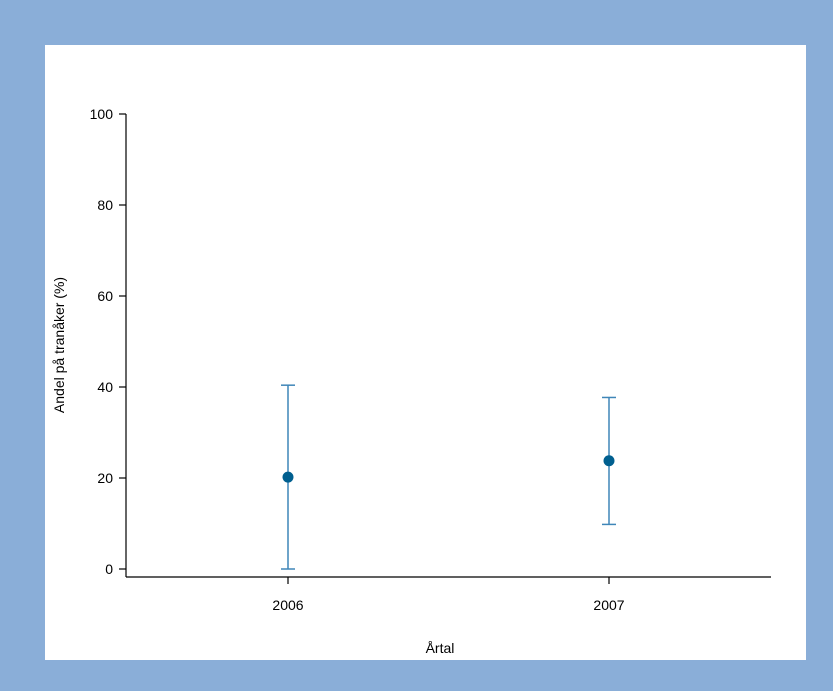  I want to click on y-tick-label: 60, so click(105, 296).